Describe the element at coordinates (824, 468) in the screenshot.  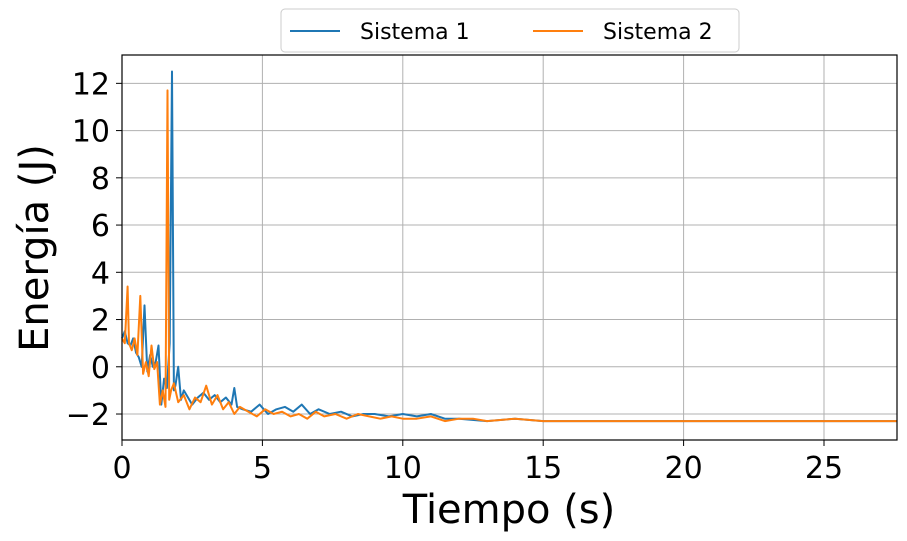
I see `x-tick-label: 25` at that location.